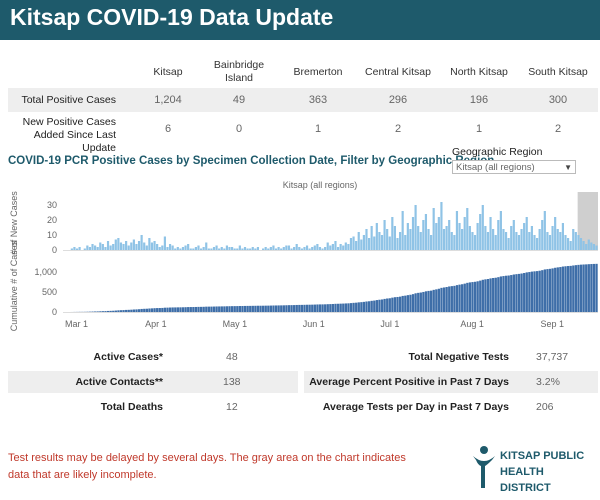 Image resolution: width=600 pixels, height=500 pixels. I want to click on chart-subtitle: Kitsap (all regions), so click(320, 185).